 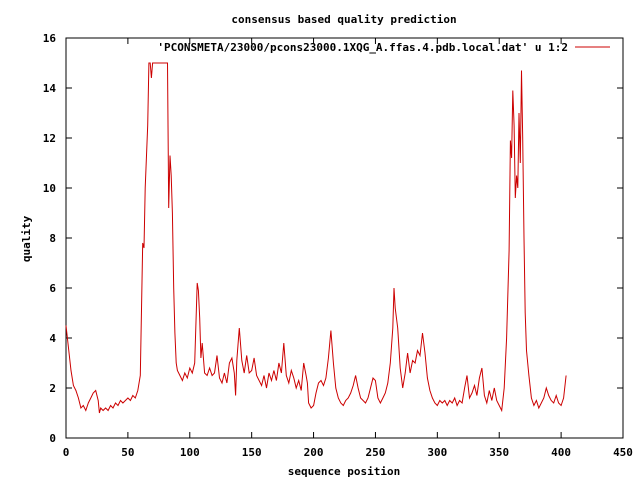 I want to click on y-tick-label: 16, so click(x=50, y=38).